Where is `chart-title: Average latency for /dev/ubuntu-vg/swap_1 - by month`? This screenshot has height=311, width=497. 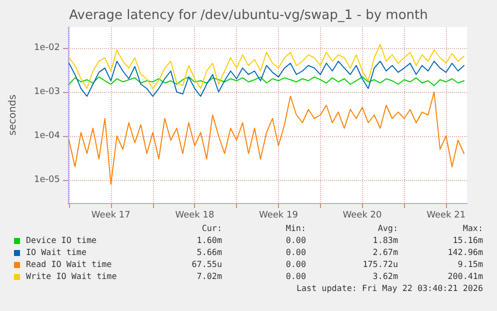 chart-title: Average latency for /dev/ubuntu-vg/swap_1 - by month is located at coordinates (248, 15).